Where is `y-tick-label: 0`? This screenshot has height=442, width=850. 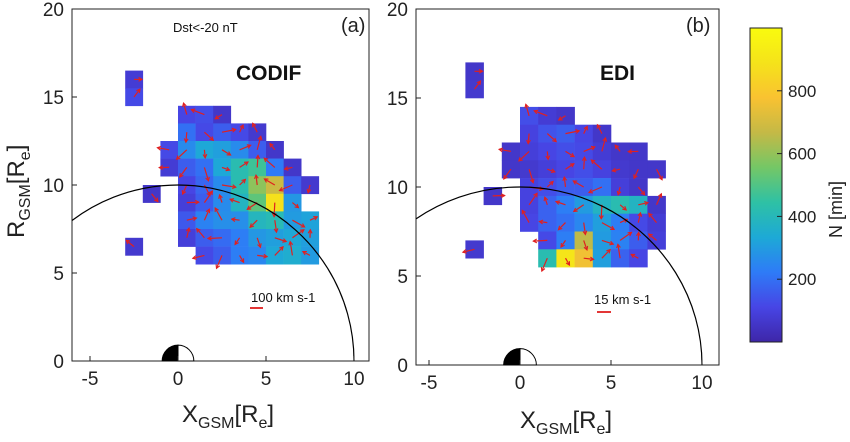
y-tick-label: 0 is located at coordinates (58, 362).